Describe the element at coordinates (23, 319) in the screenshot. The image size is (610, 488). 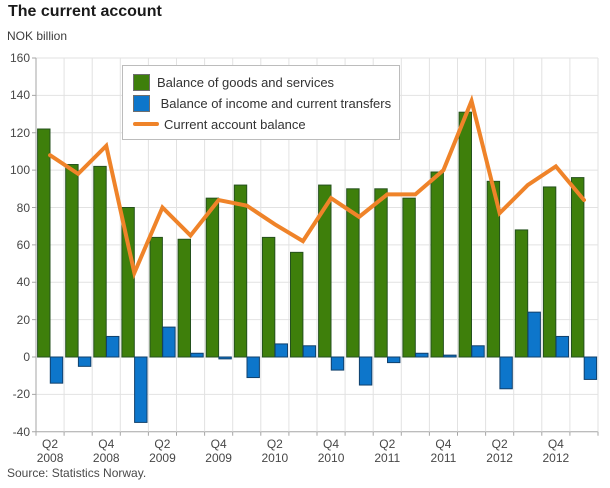
I see `y-tick-label: 20` at that location.